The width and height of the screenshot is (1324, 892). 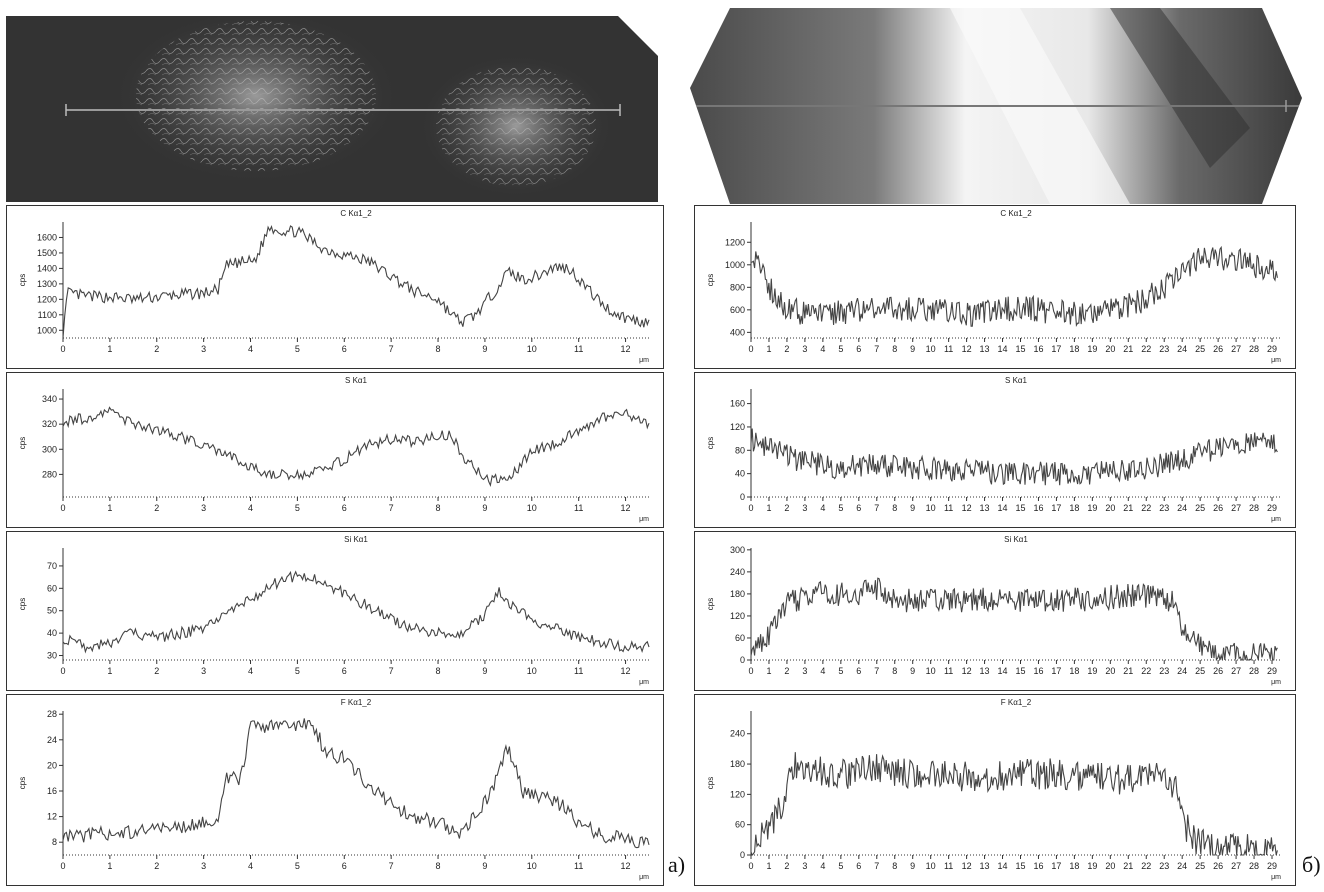 What do you see at coordinates (737, 427) in the screenshot?
I see `y-tick-label: 120` at bounding box center [737, 427].